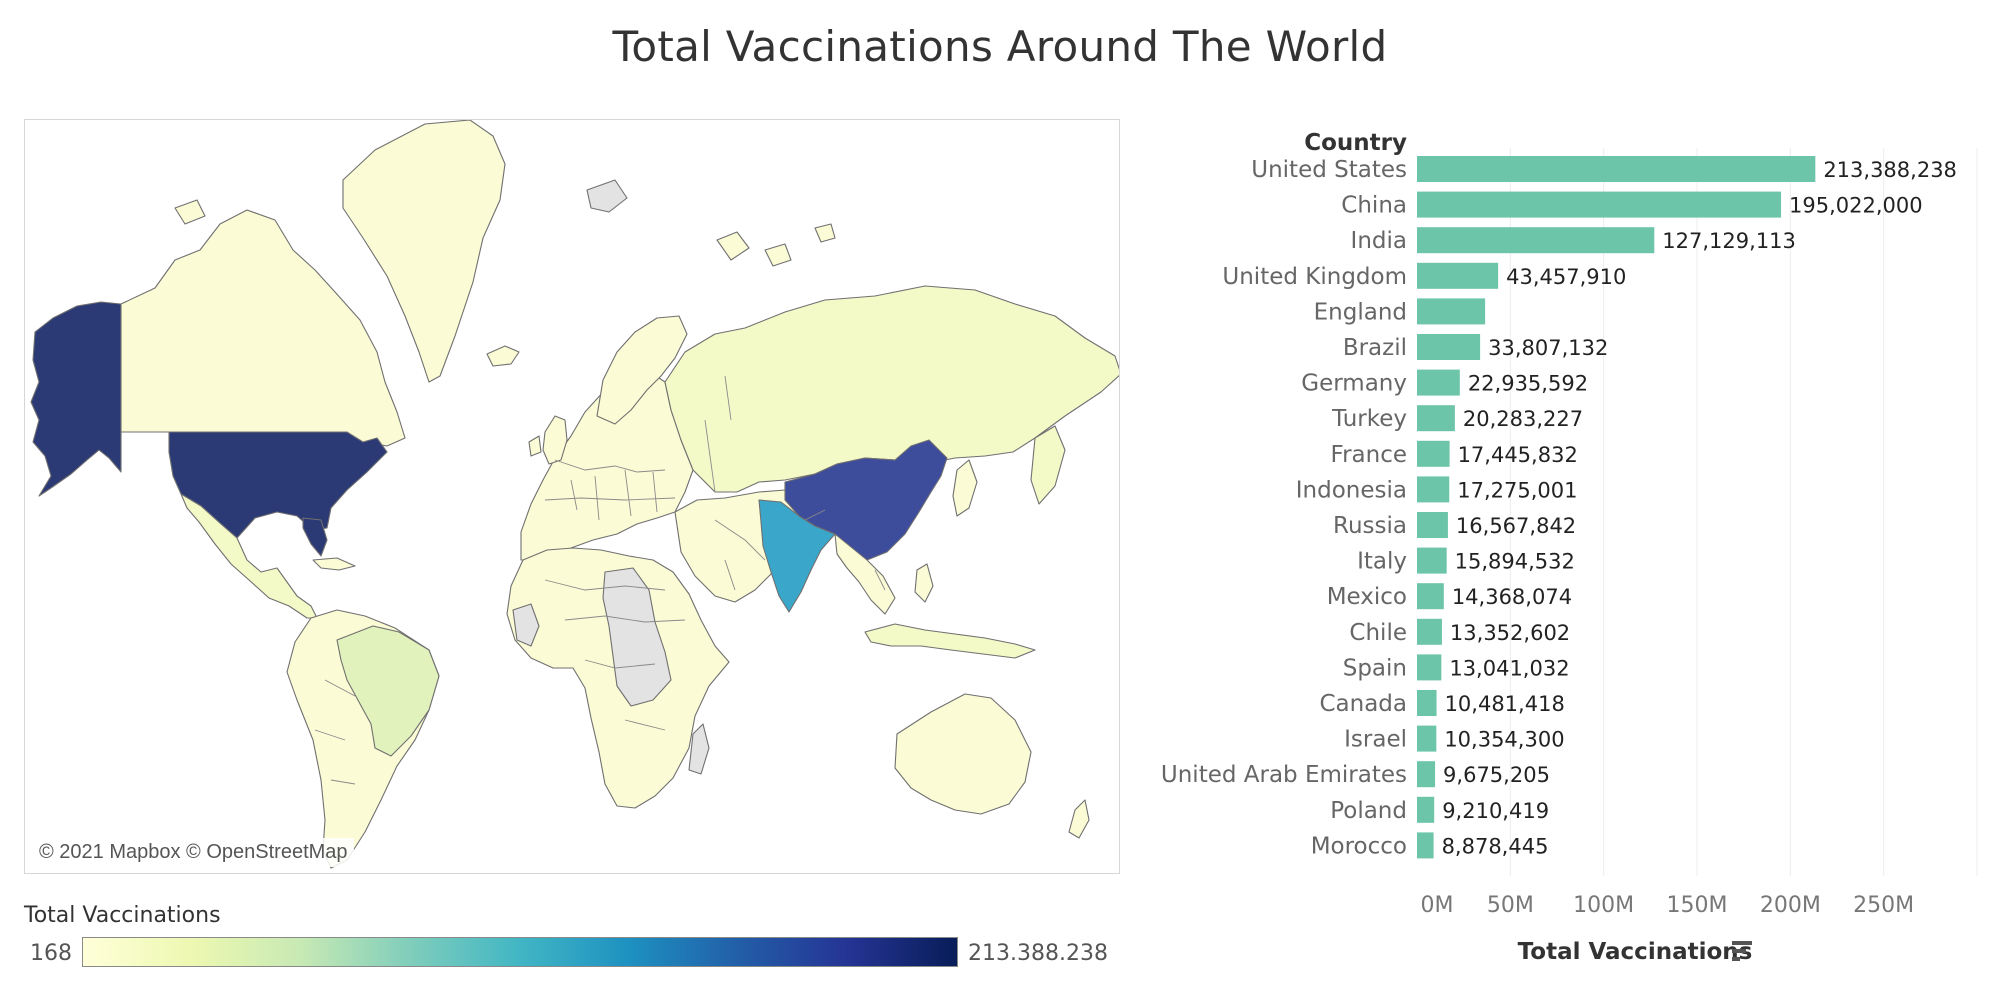 Image resolution: width=2000 pixels, height=1000 pixels. Describe the element at coordinates (1354, 384) in the screenshot. I see `category-label: Germany` at that location.